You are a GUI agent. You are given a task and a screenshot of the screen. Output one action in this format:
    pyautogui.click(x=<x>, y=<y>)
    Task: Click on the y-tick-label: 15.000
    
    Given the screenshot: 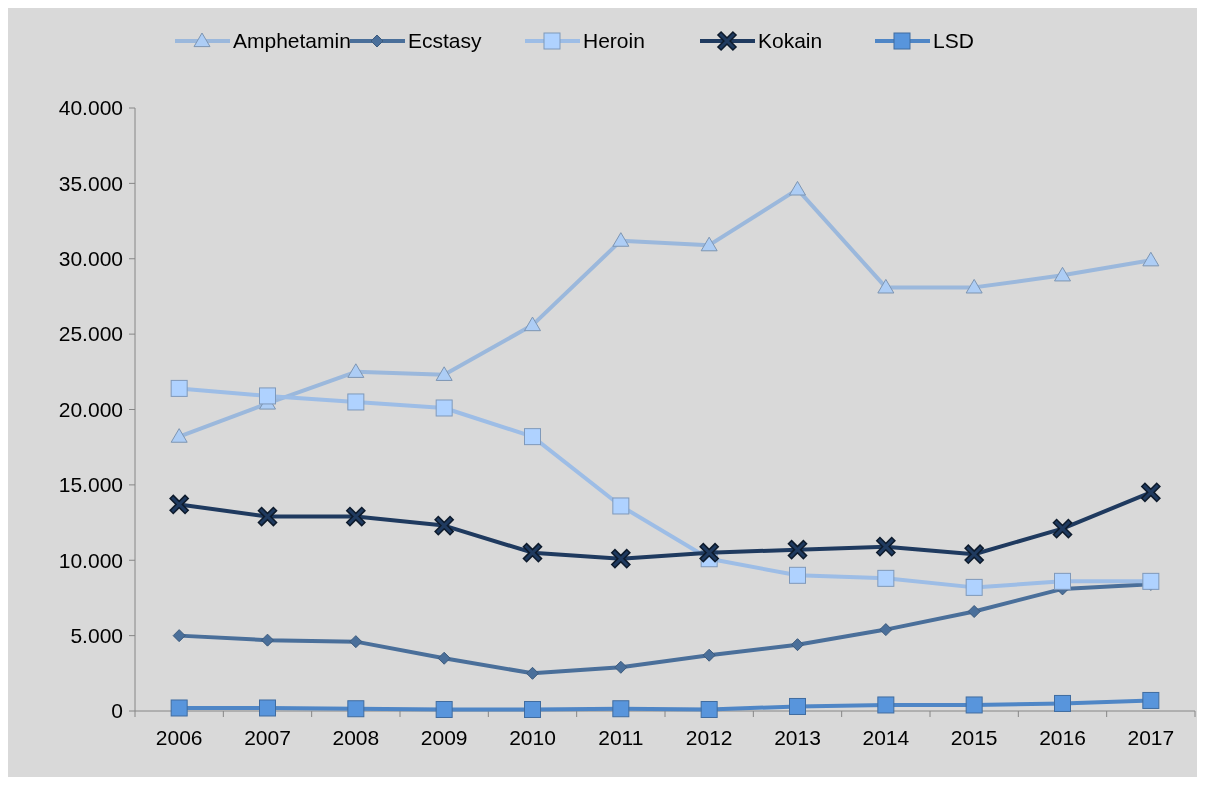 What is the action you would take?
    pyautogui.click(x=90, y=485)
    